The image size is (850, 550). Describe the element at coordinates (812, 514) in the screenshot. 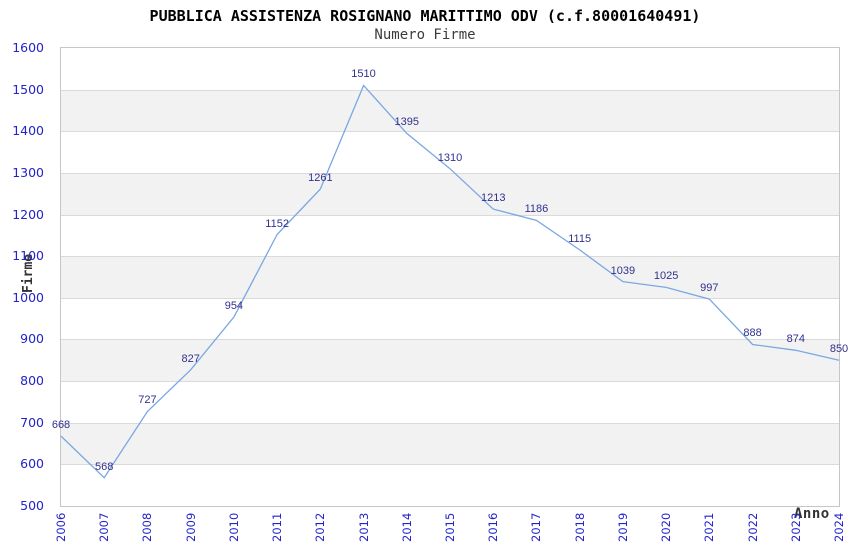

I see `x-axis-title: Anno` at that location.